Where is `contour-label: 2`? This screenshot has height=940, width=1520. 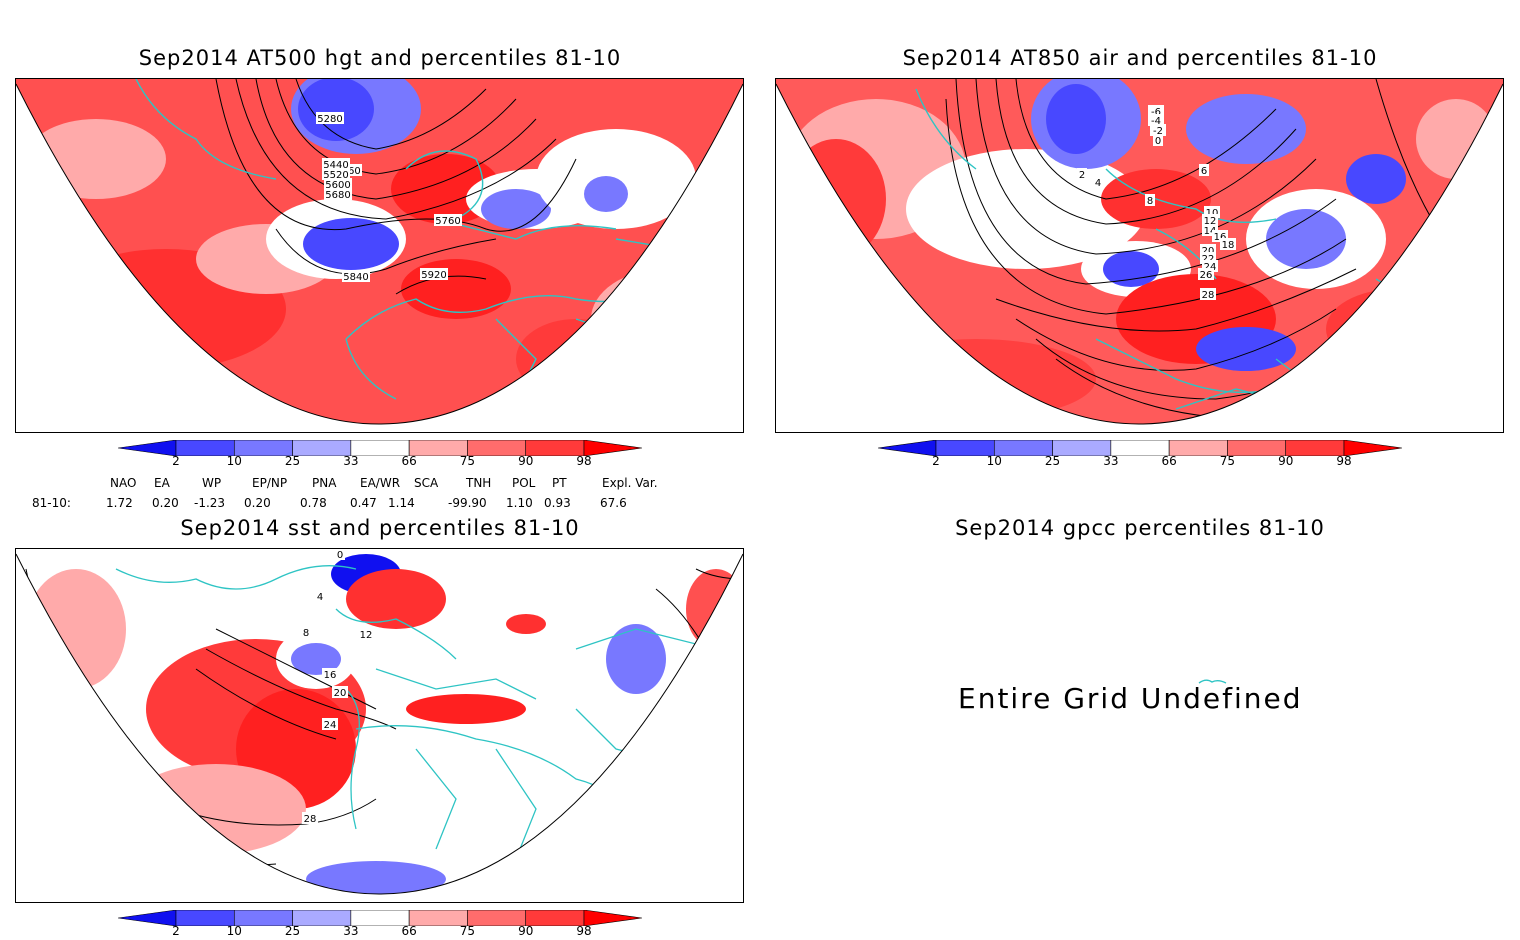
contour-label: 2 is located at coordinates (1082, 175).